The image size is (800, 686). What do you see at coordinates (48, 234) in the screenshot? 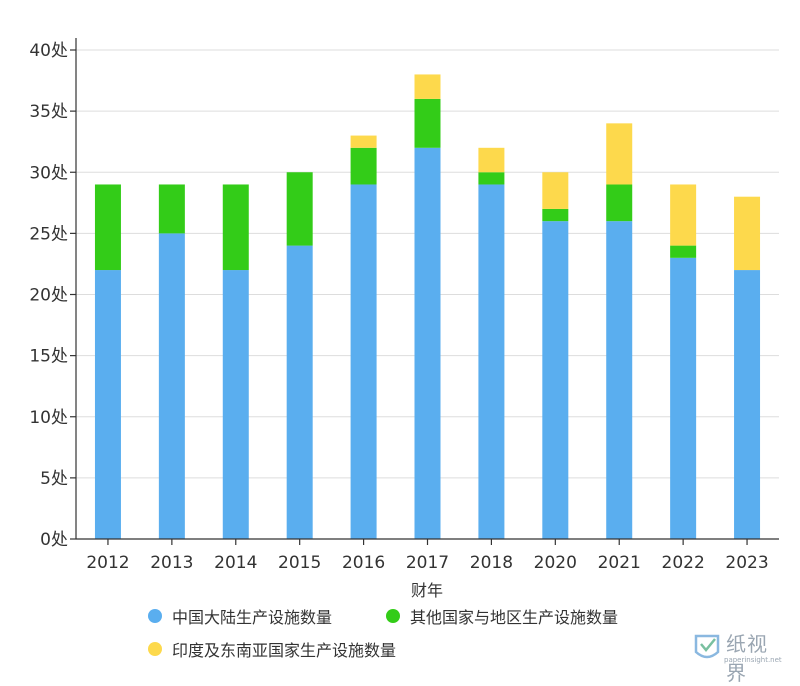
I see `y-tick-label: 25处` at bounding box center [48, 234].